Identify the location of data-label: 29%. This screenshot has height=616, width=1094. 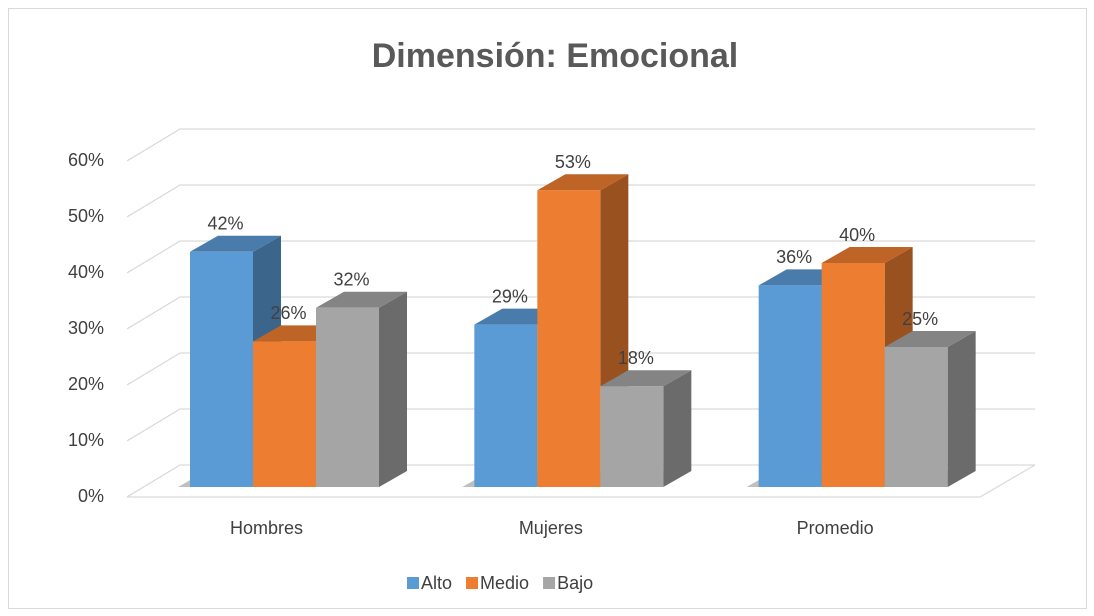
(510, 296).